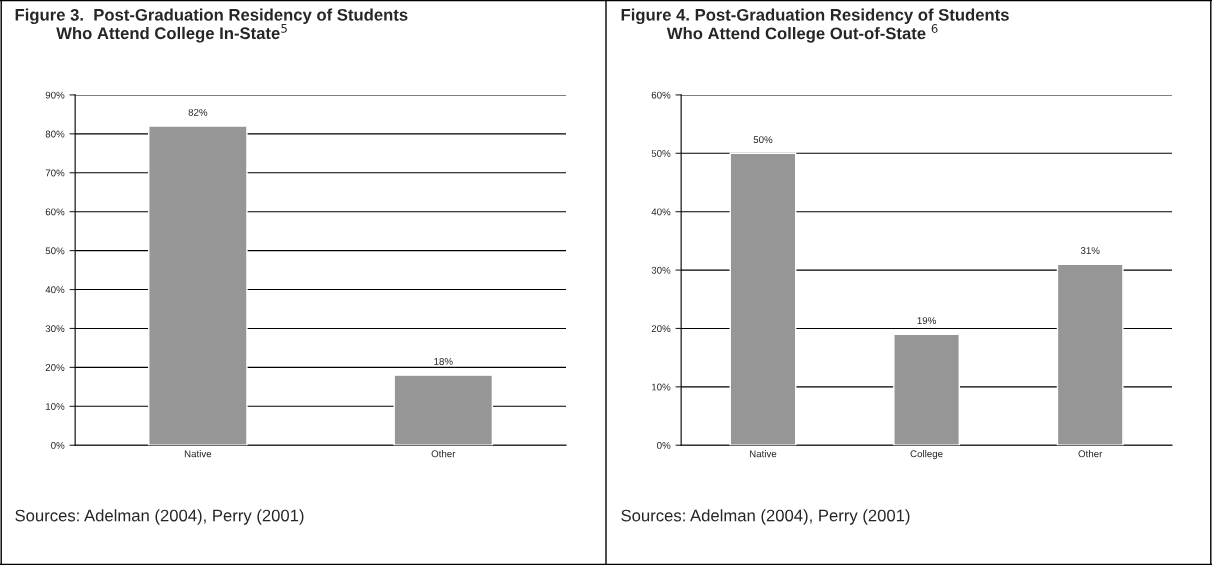  What do you see at coordinates (443, 361) in the screenshot?
I see `data-label: 18%` at bounding box center [443, 361].